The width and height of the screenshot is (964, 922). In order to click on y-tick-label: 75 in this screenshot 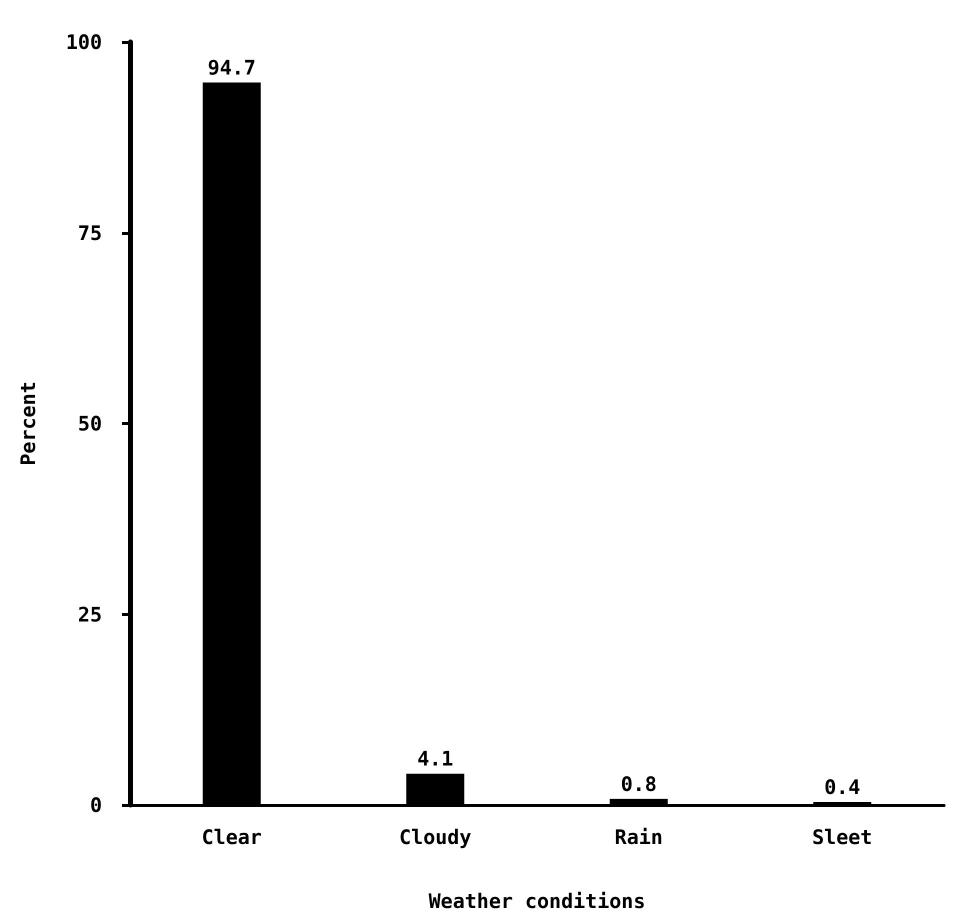, I will do `click(90, 232)`.